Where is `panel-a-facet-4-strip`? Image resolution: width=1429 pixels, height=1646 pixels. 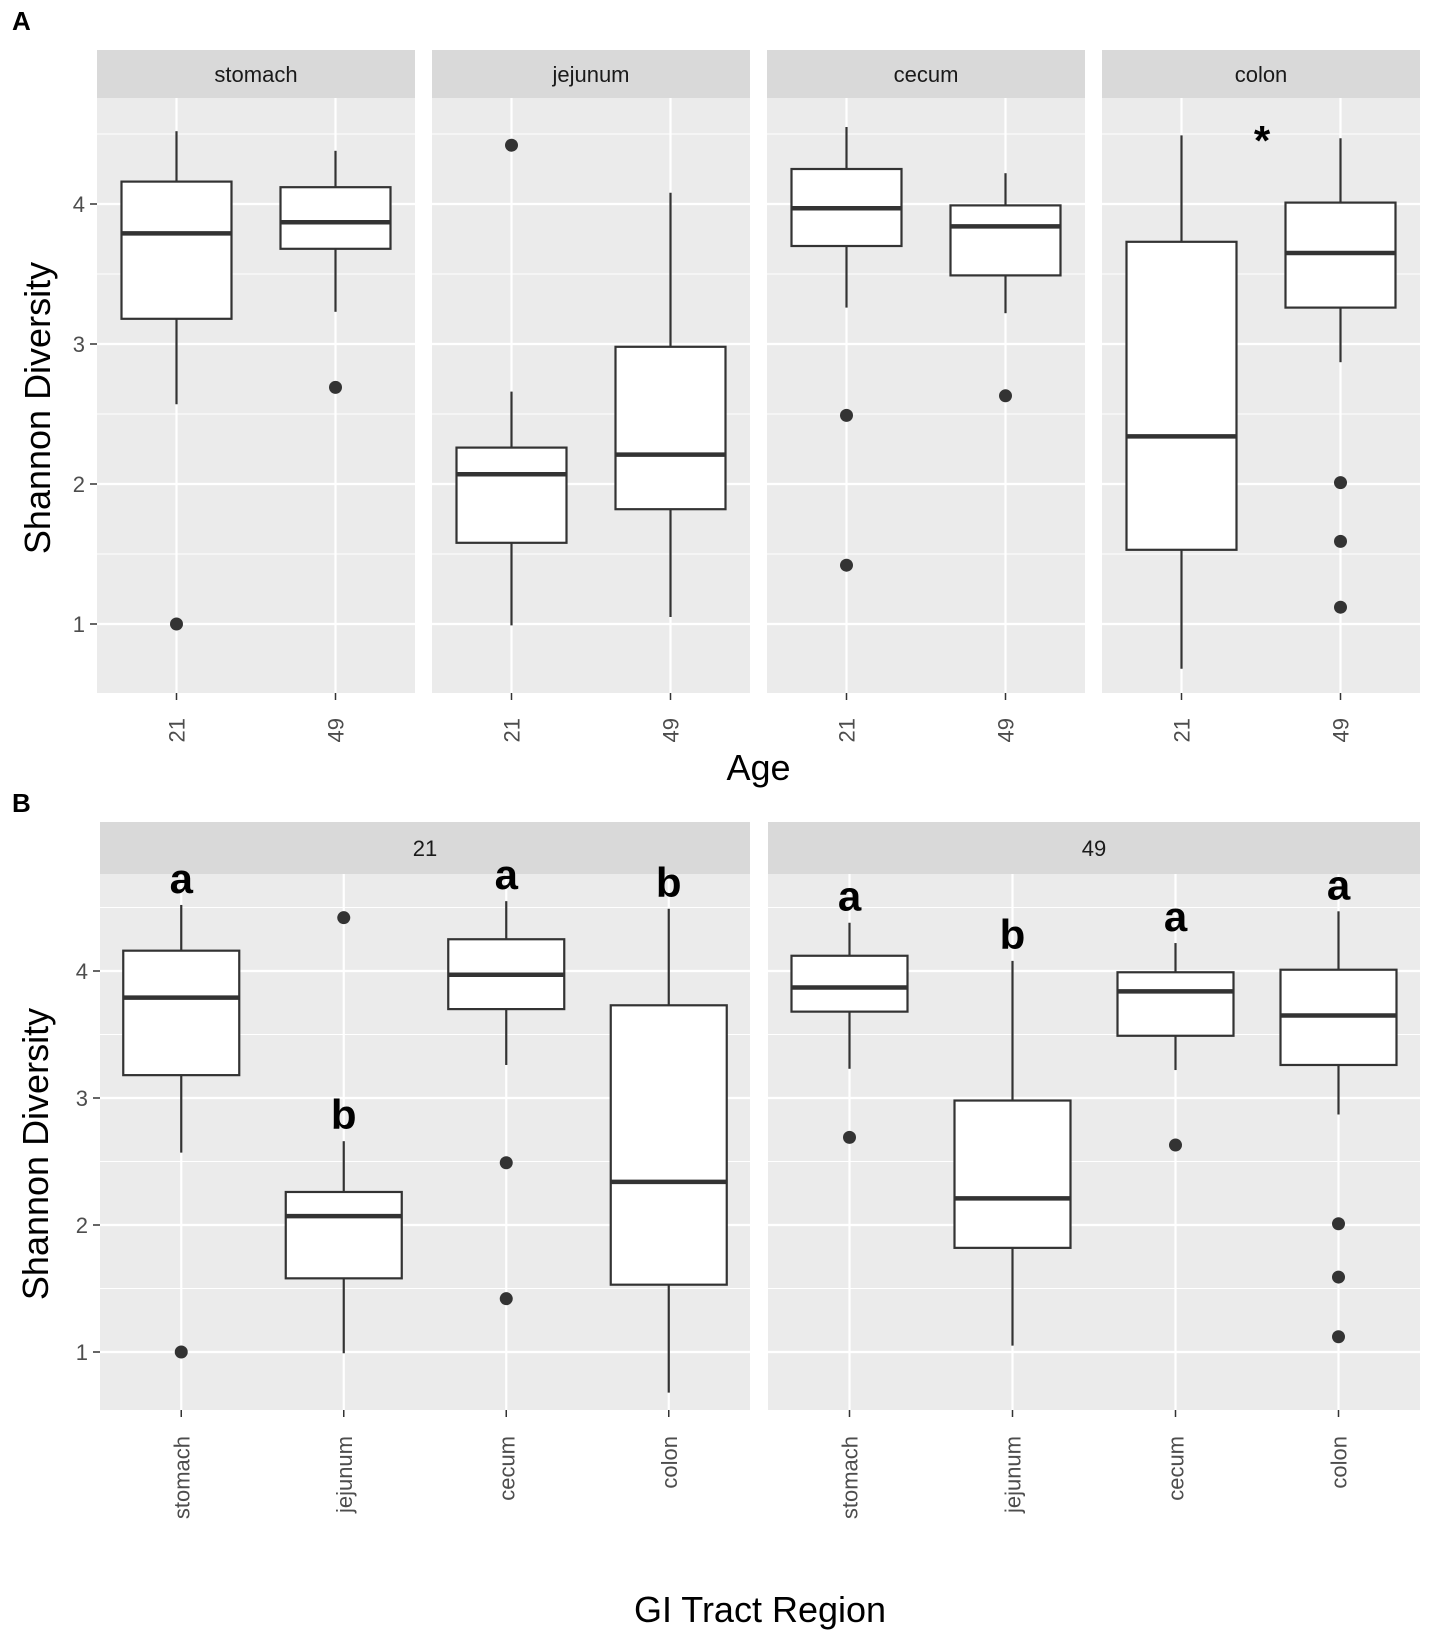 panel-a-facet-4-strip is located at coordinates (1261, 74).